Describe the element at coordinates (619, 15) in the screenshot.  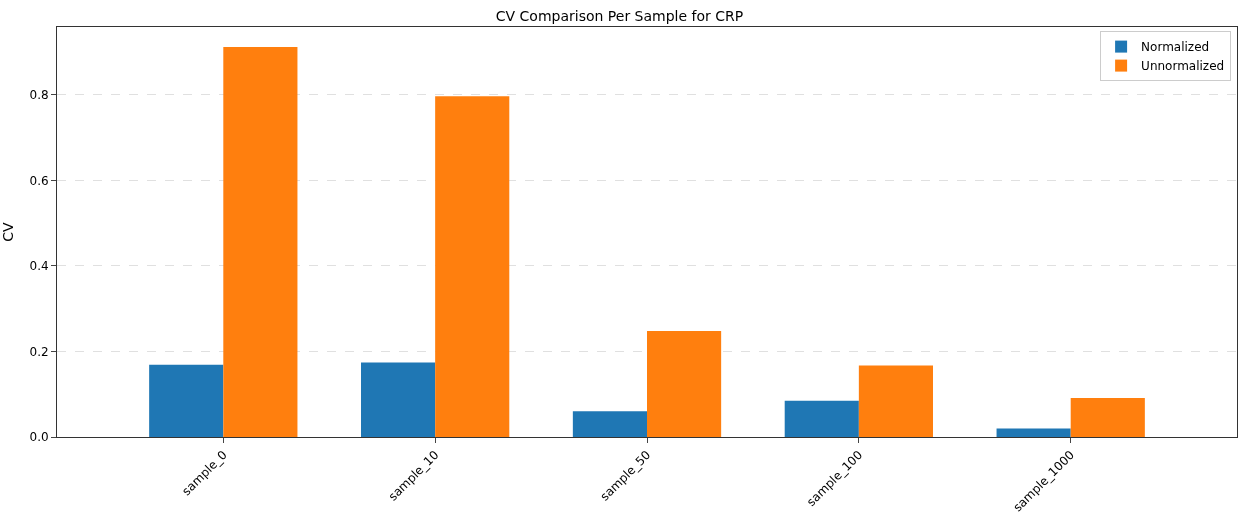
I see `chart-title: CV Comparison Per Sample for CRP` at that location.